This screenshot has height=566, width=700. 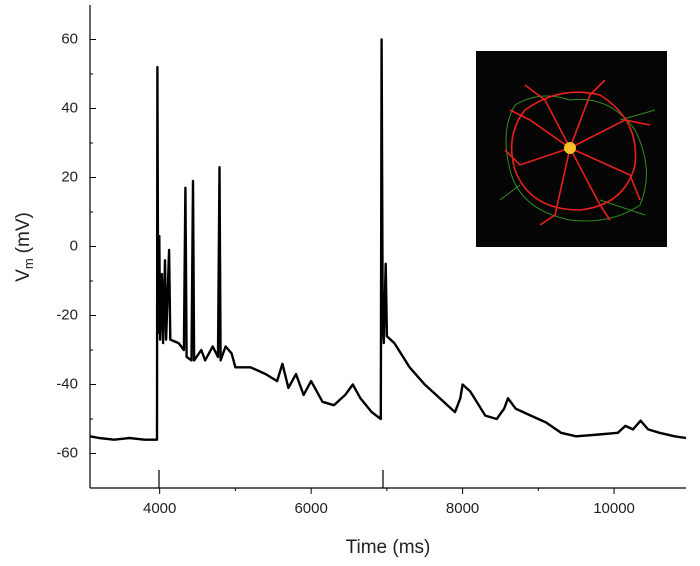 What do you see at coordinates (614, 508) in the screenshot?
I see `x-tick-label: 10000` at bounding box center [614, 508].